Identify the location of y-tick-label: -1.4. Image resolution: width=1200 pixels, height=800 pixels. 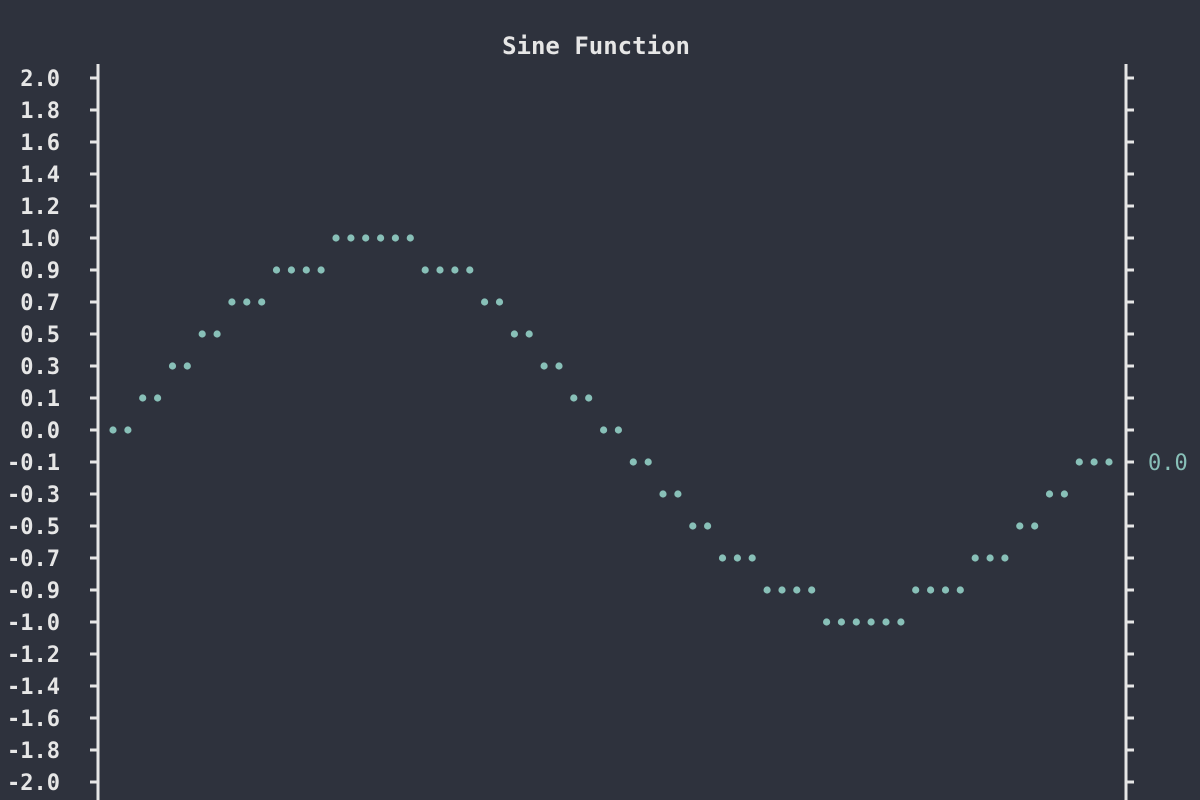
(33, 687).